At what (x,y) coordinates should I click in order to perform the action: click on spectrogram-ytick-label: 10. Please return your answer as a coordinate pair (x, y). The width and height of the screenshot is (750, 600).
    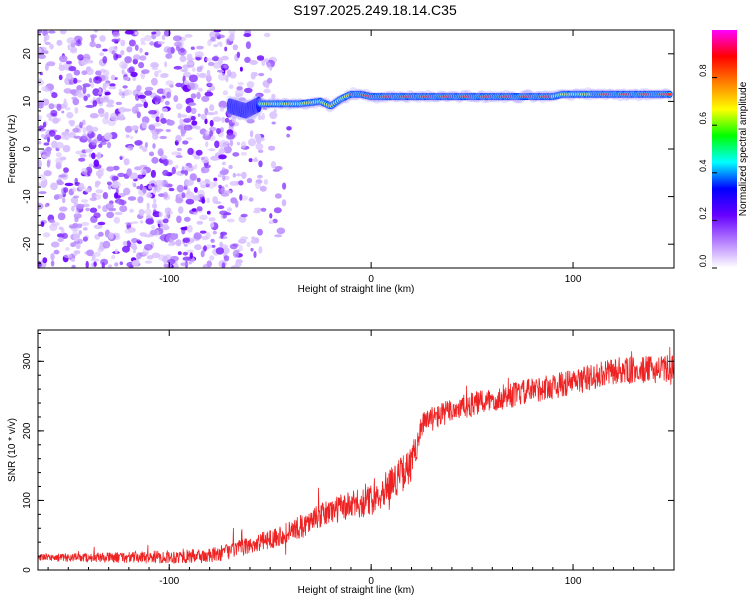
    Looking at the image, I should click on (27, 101).